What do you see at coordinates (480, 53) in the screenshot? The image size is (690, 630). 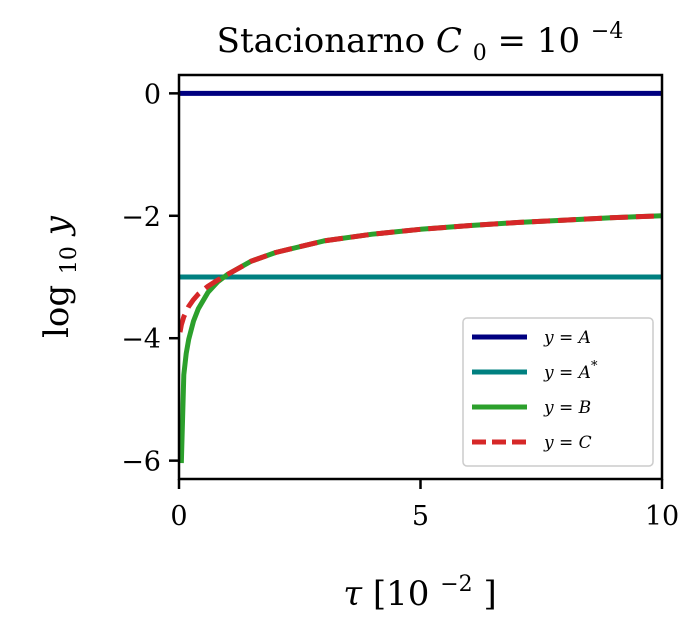 I see `title-math-sub: 0` at bounding box center [480, 53].